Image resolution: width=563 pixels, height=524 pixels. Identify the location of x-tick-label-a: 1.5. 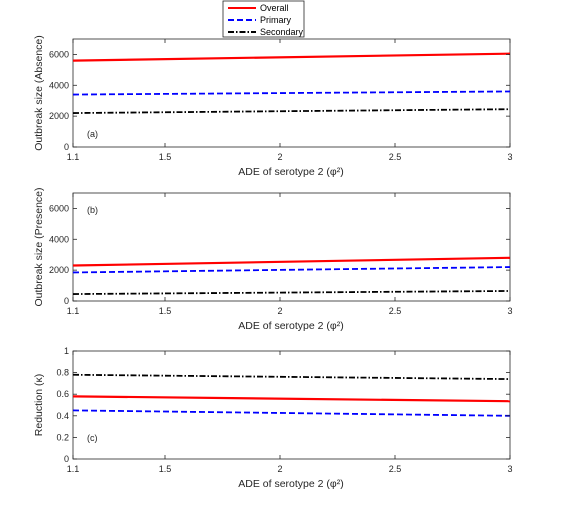
(165, 157).